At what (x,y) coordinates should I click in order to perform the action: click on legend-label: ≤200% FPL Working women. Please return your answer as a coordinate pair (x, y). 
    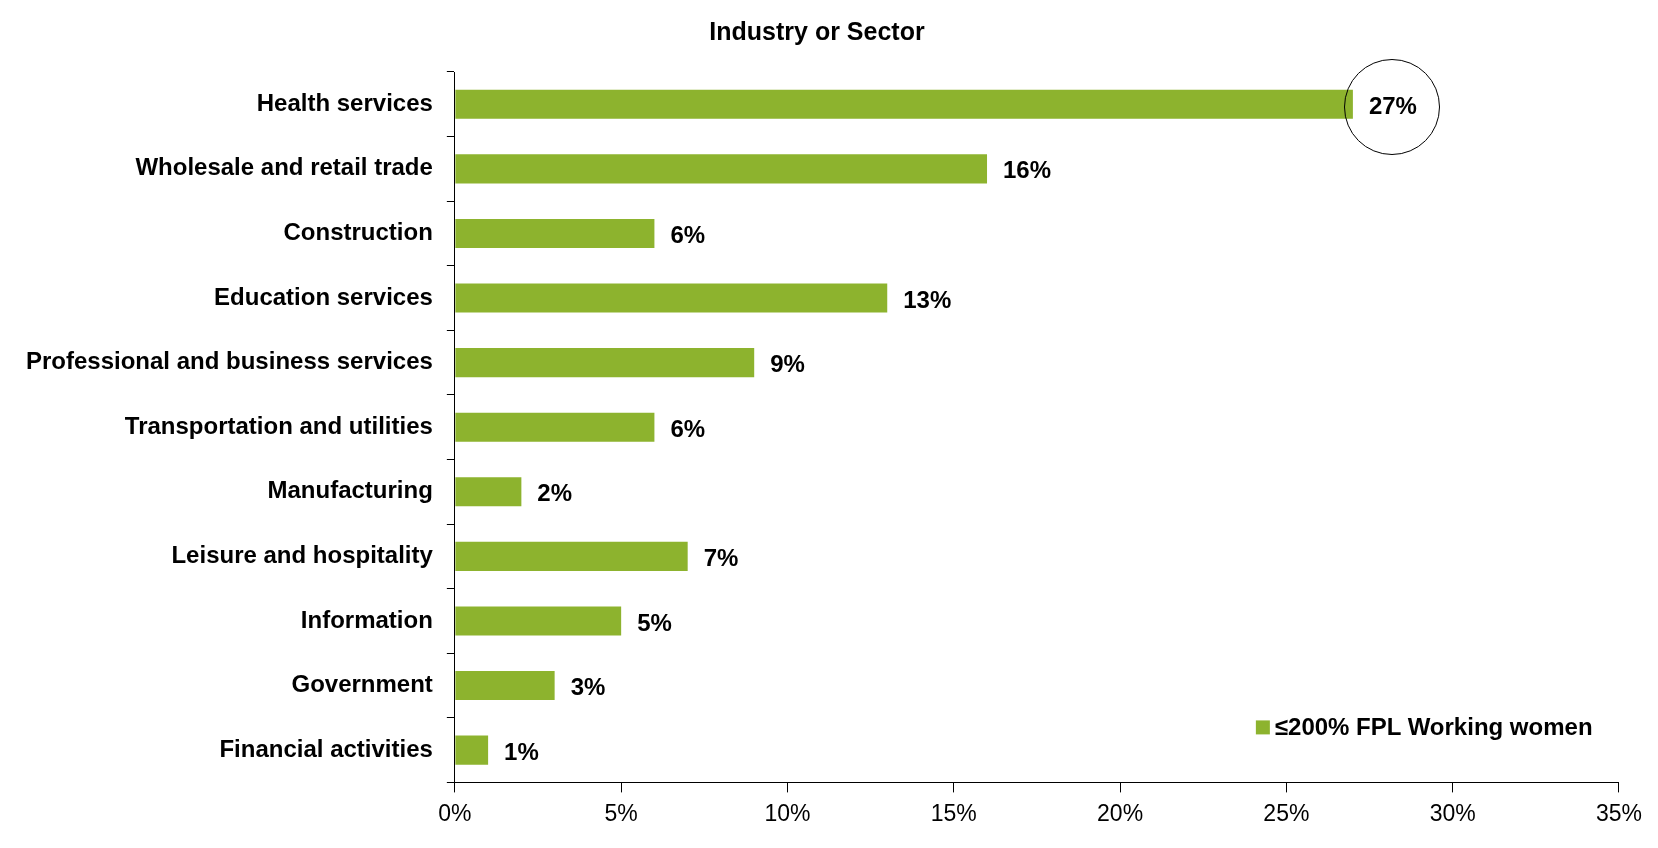
    Looking at the image, I should click on (1433, 727).